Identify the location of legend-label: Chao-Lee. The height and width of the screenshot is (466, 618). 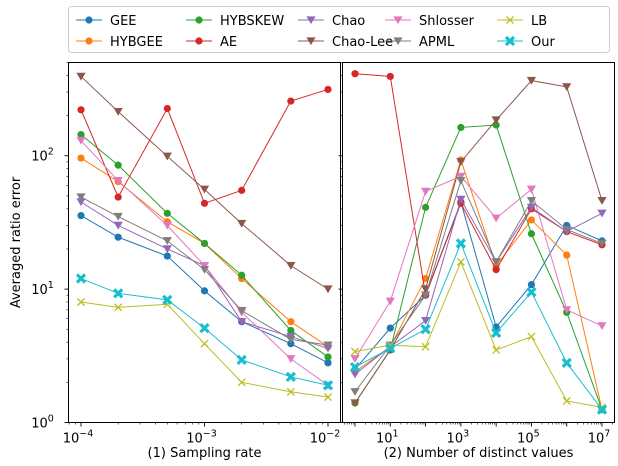
(362, 42).